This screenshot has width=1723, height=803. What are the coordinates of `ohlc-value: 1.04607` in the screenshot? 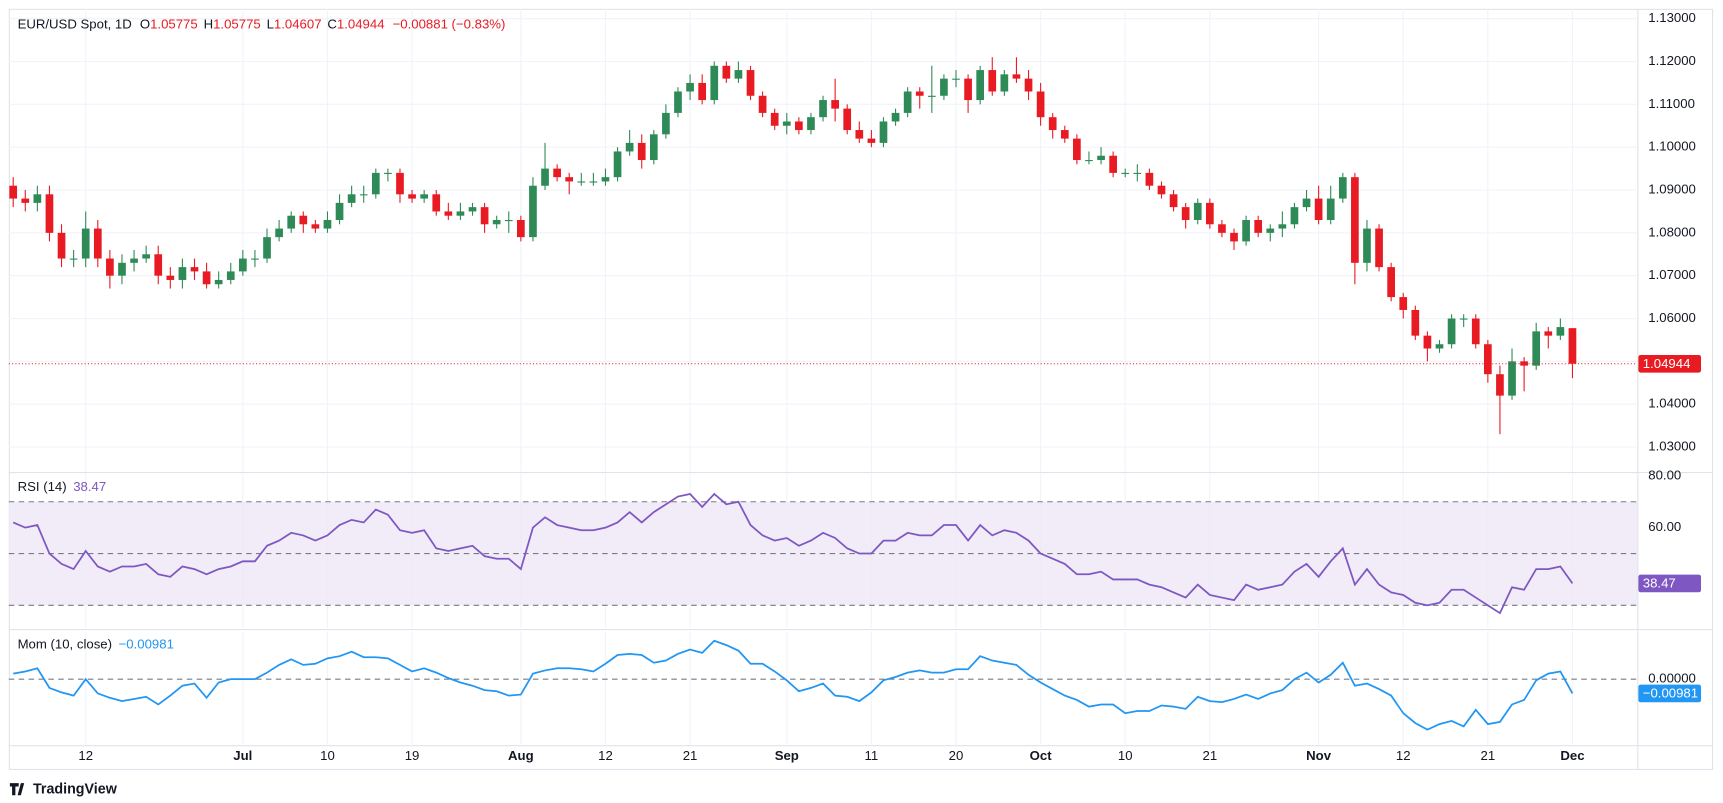 It's located at (298, 24).